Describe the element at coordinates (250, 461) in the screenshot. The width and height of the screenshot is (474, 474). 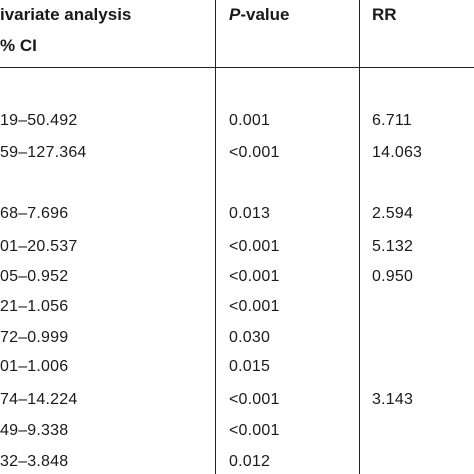
I see `pvalue-cell: 0.012` at that location.